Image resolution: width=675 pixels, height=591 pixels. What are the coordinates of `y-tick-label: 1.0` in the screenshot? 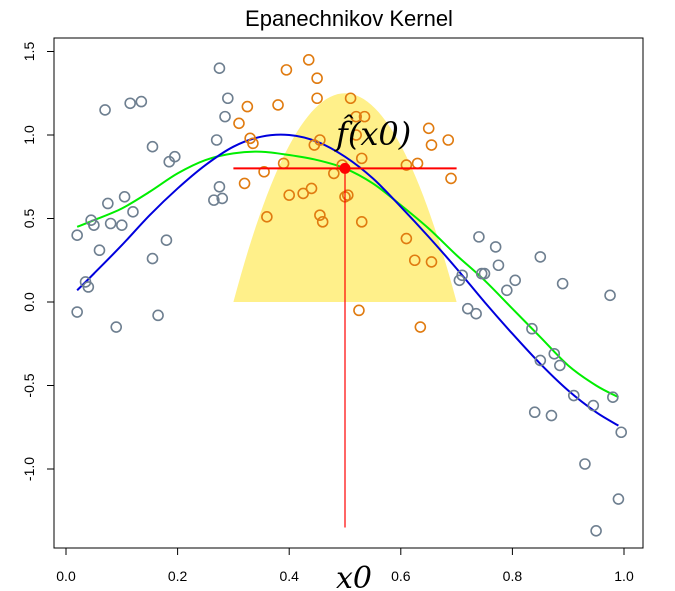 It's located at (29, 135).